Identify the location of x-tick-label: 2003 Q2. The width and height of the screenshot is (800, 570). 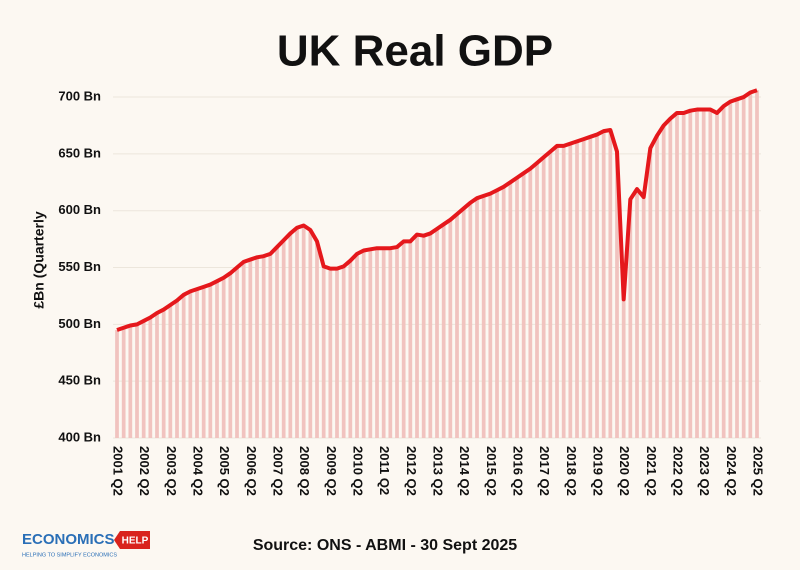
(171, 471).